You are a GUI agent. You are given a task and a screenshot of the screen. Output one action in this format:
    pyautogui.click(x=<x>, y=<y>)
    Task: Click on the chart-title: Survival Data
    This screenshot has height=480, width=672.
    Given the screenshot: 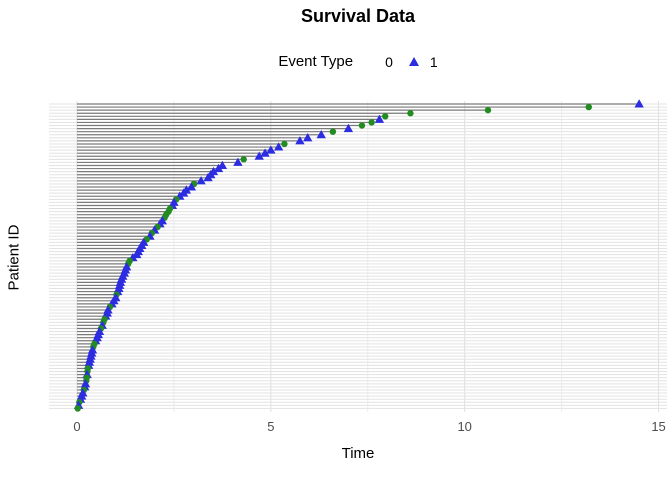 What is the action you would take?
    pyautogui.click(x=358, y=16)
    